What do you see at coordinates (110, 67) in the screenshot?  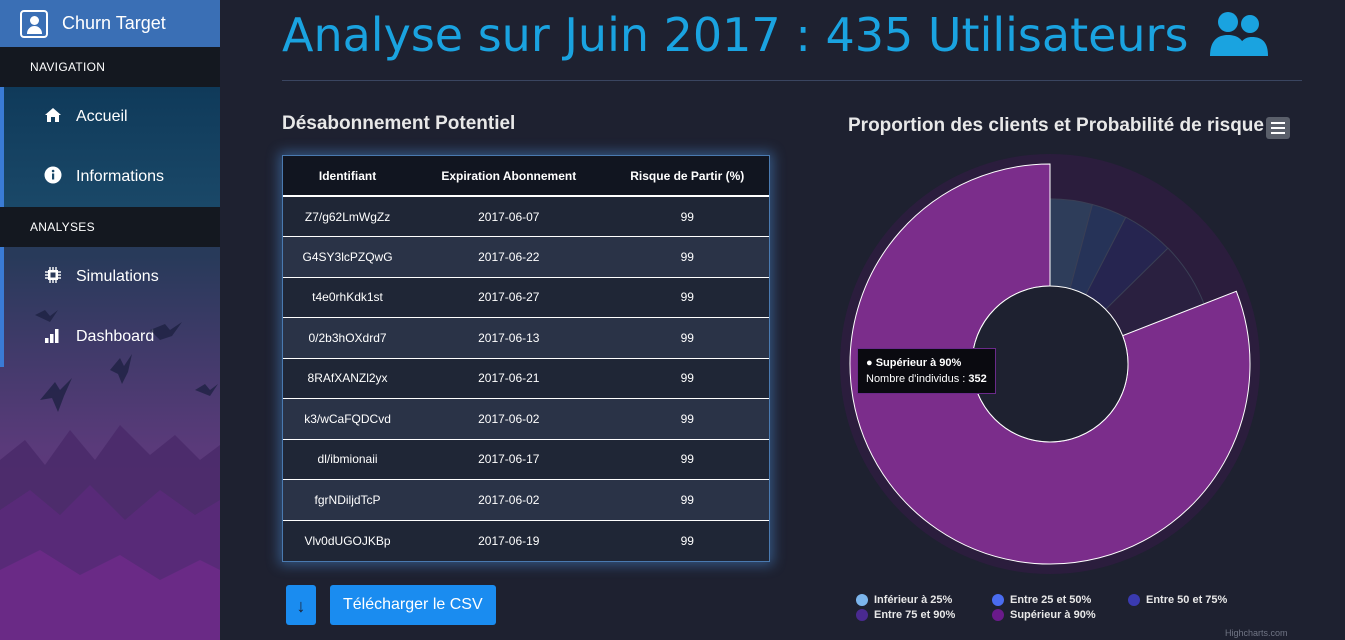 I see `section-header-navigation: NAVIGATION` at bounding box center [110, 67].